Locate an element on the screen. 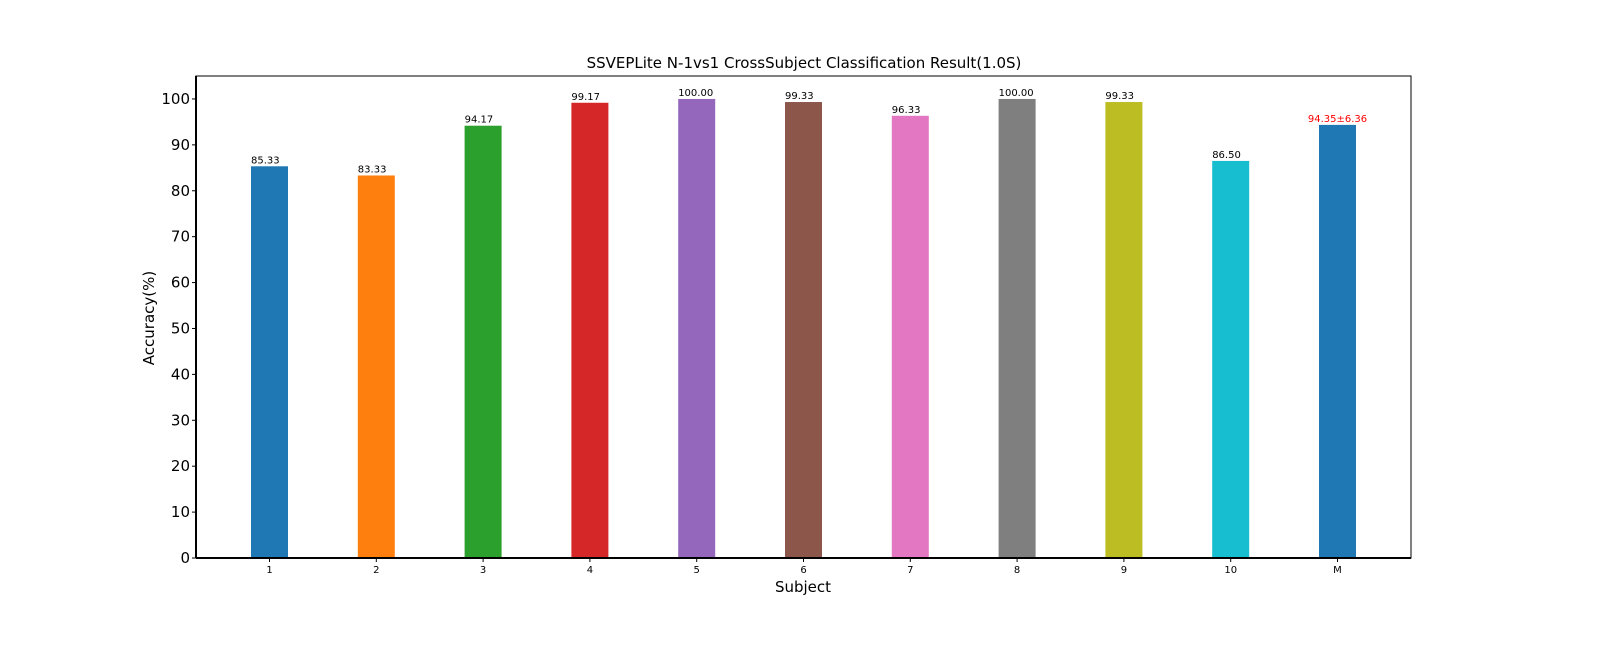  x-tick-label-10: 10 is located at coordinates (1230, 570).